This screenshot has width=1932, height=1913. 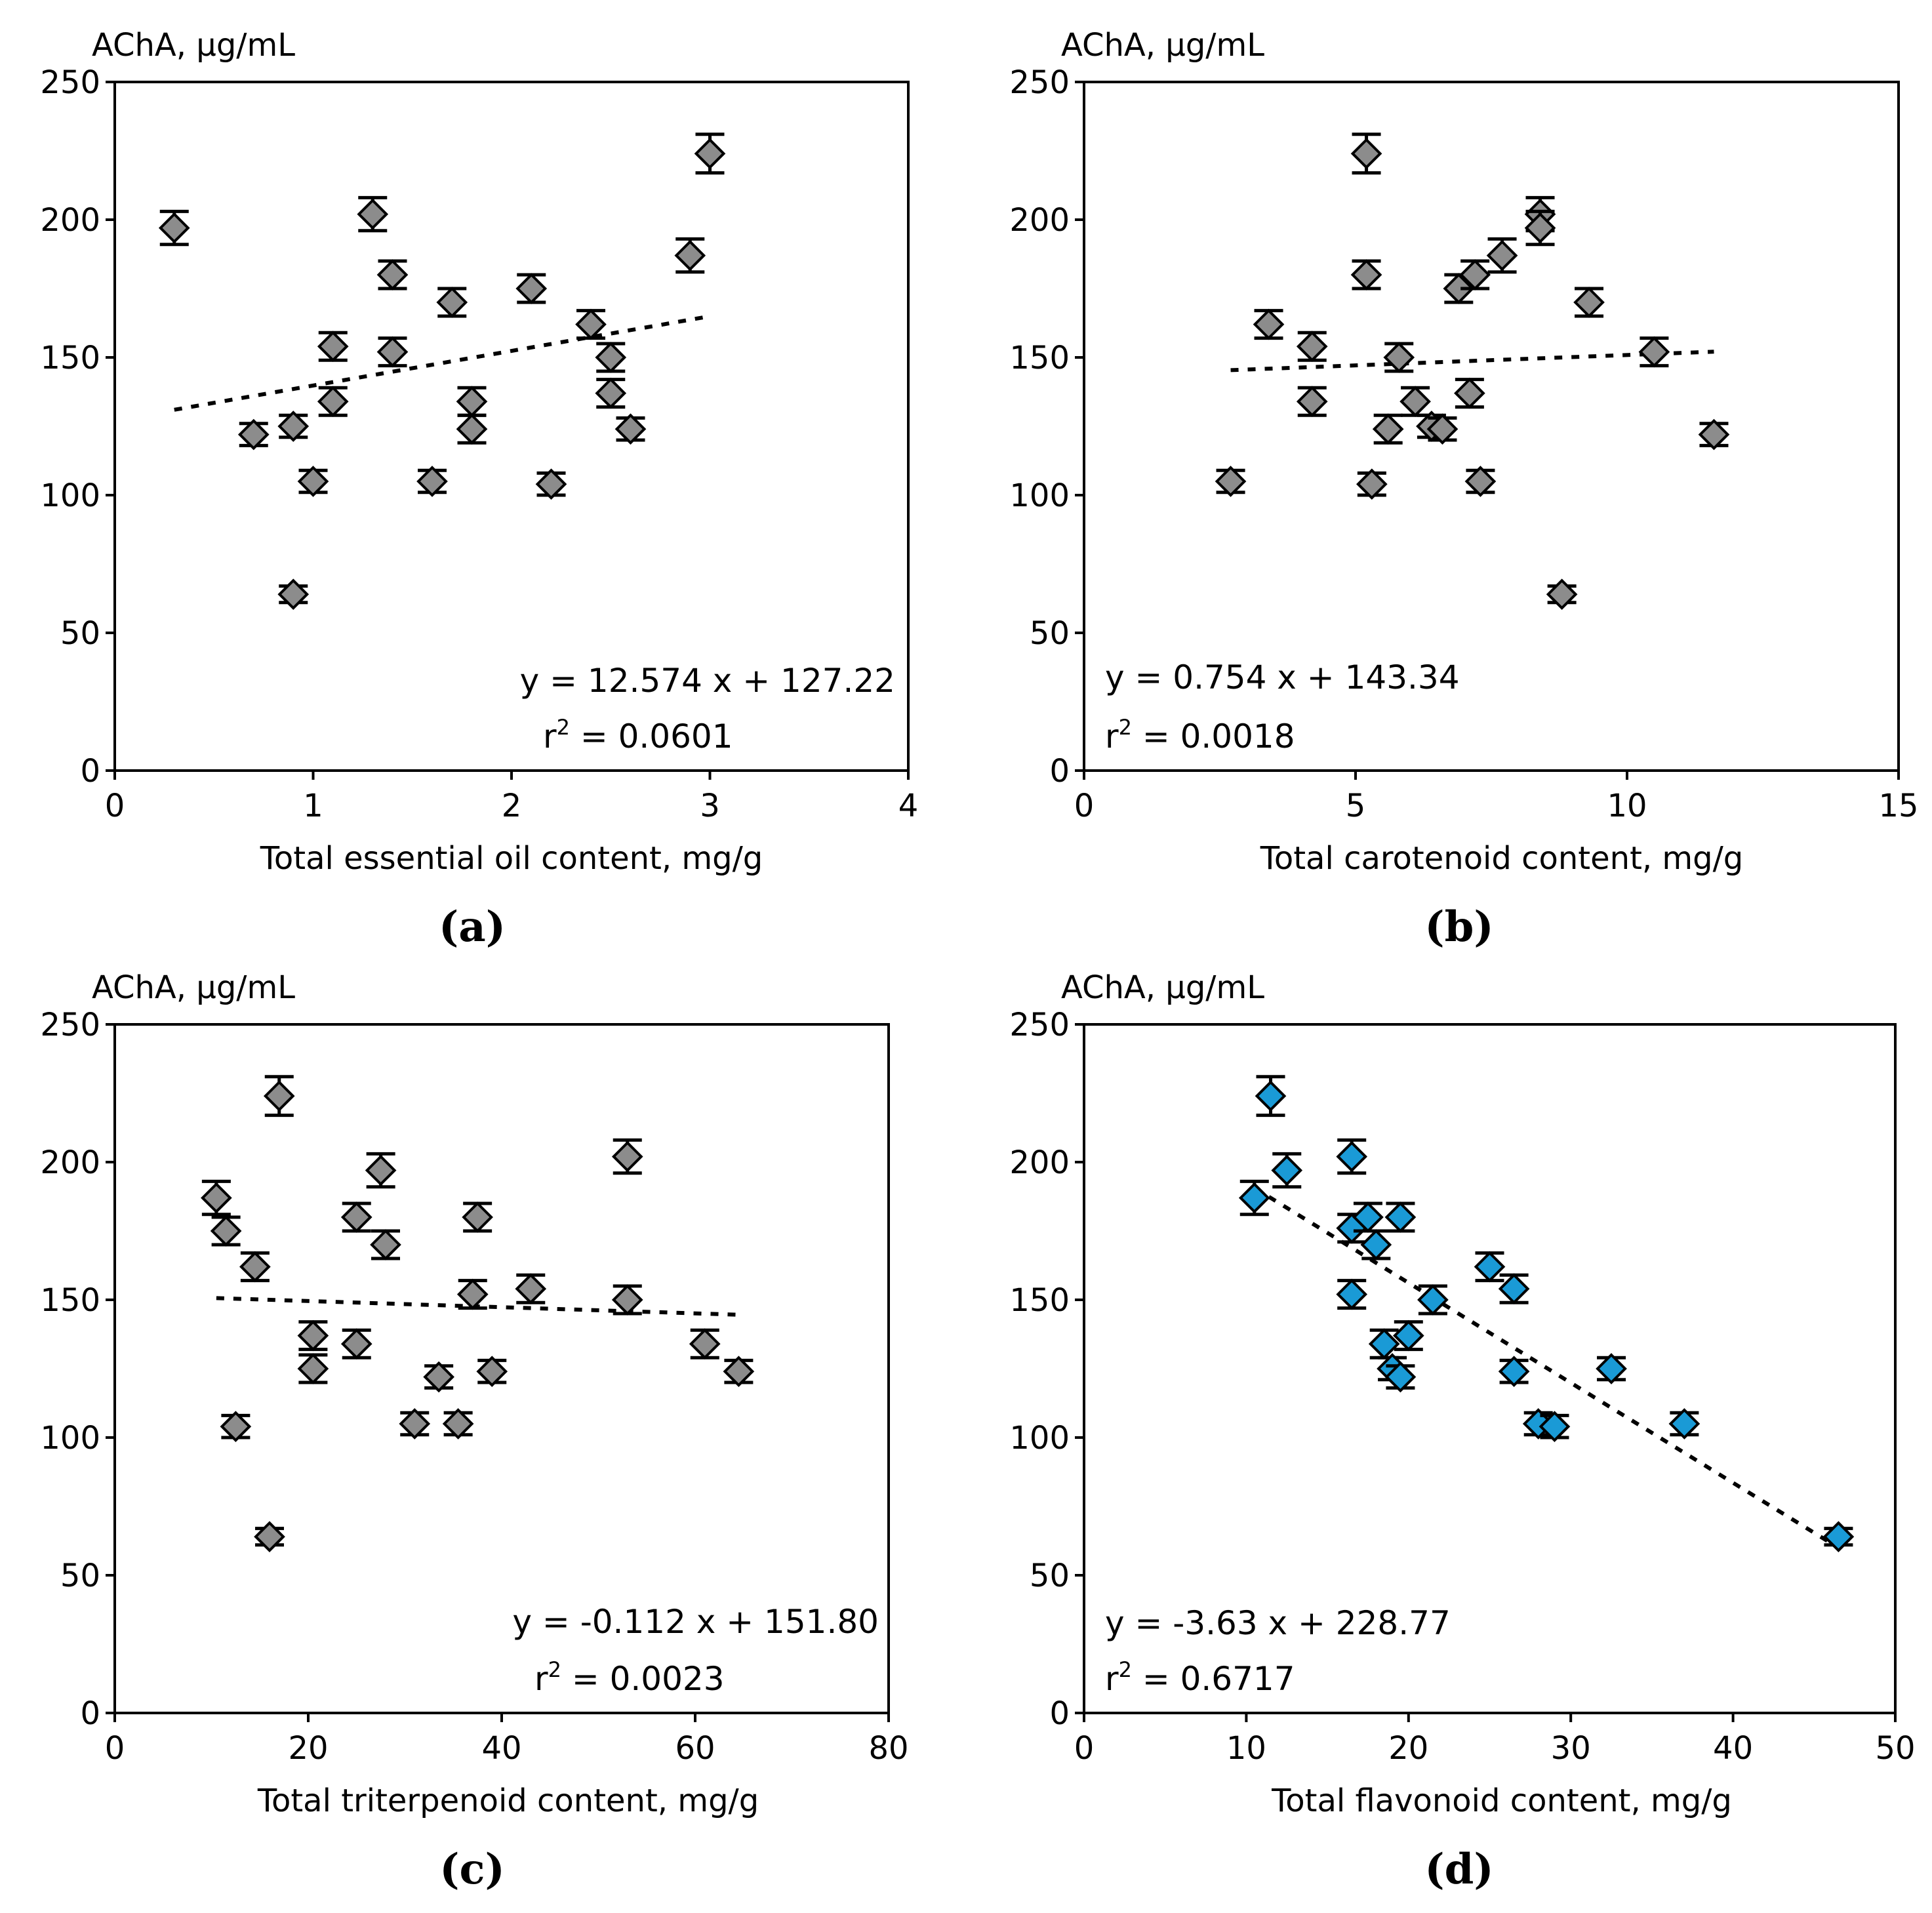 What do you see at coordinates (629, 1677) in the screenshot?
I see `r-squared: r2 = 0.0023` at bounding box center [629, 1677].